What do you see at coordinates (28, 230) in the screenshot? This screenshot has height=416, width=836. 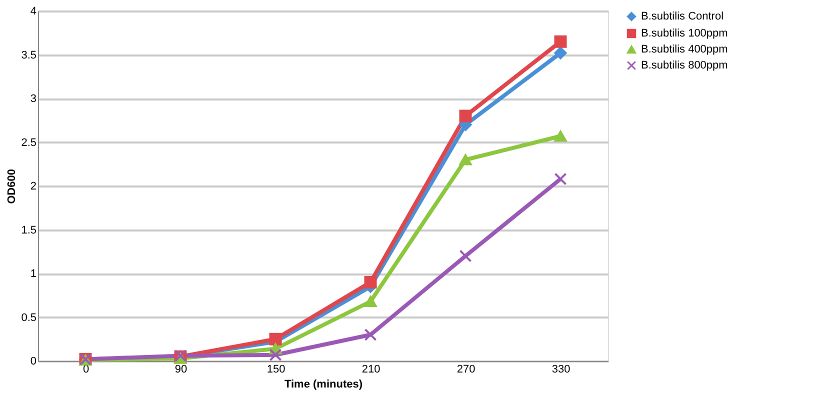 I see `y-tick-label: 1.5` at bounding box center [28, 230].